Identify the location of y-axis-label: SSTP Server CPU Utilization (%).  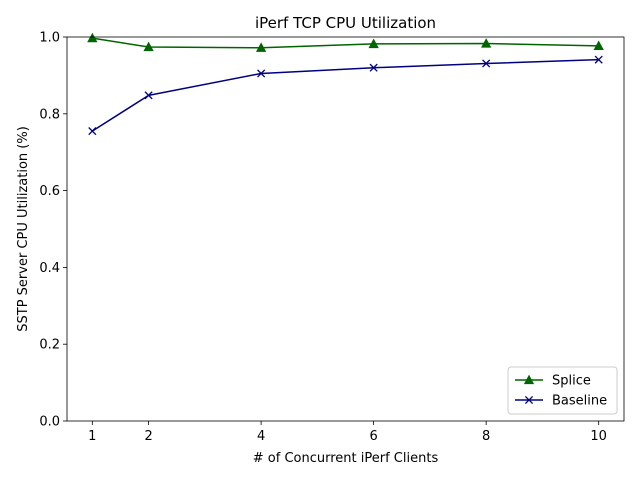
(23, 229).